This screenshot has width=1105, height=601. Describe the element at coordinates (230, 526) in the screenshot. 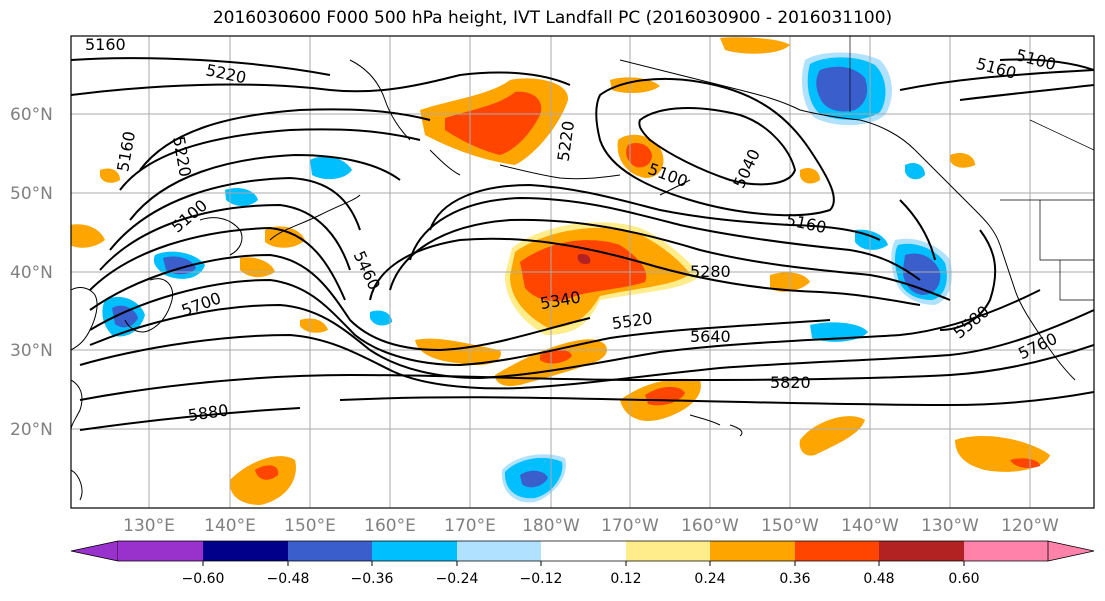

I see `lon-label-140e: 140°E` at that location.